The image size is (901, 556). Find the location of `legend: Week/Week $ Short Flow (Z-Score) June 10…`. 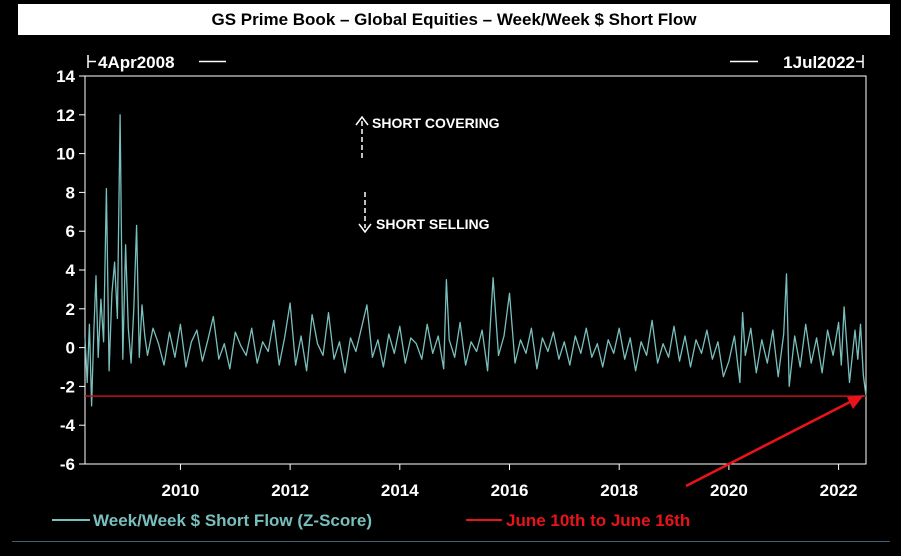

legend: Week/Week $ Short Flow (Z-Score) June 10… is located at coordinates (371, 520).